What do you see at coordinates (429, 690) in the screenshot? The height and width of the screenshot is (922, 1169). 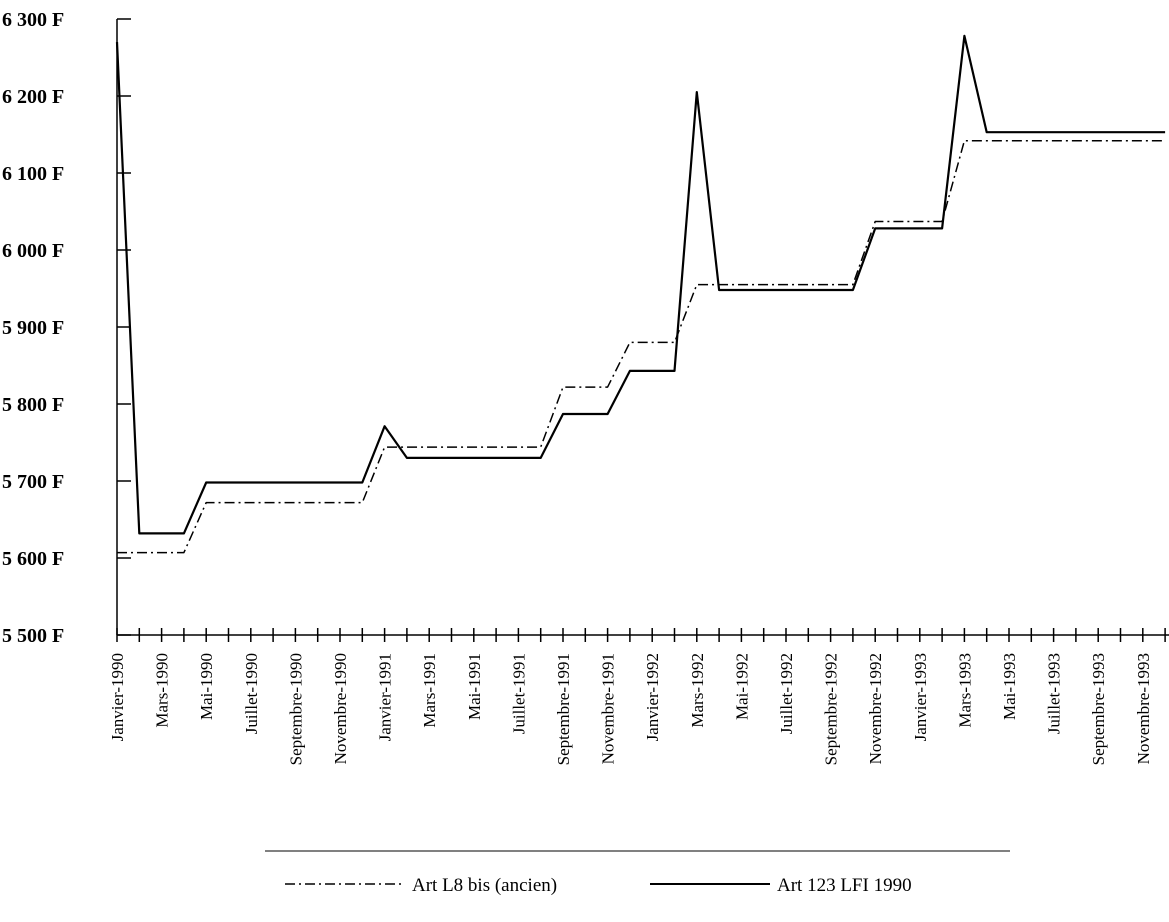 I see `x-tick-label: Mars-1991` at bounding box center [429, 690].